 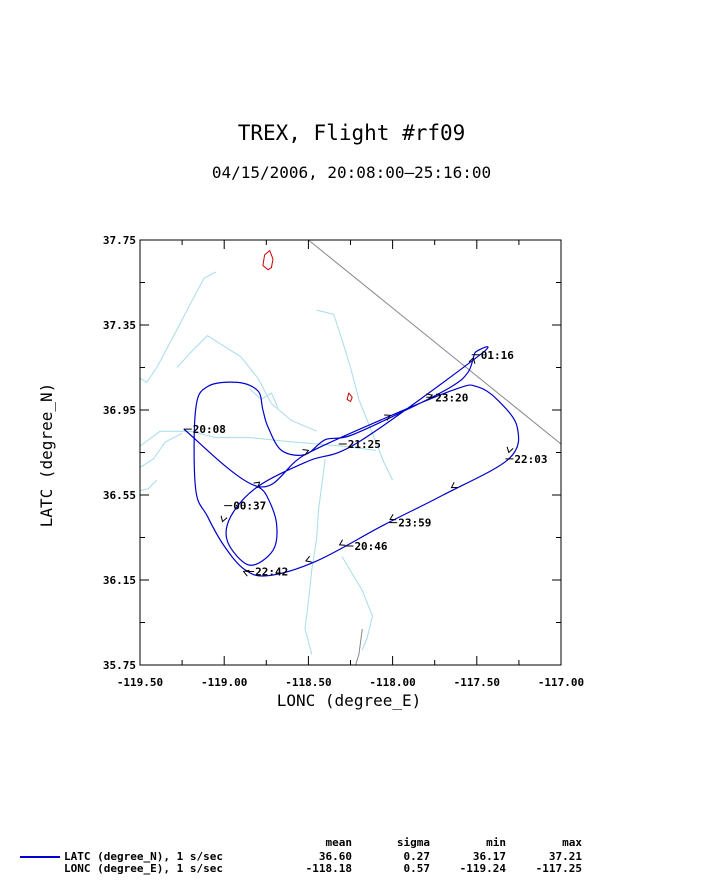 What do you see at coordinates (119, 580) in the screenshot?
I see `y-tick-label: 36.15` at bounding box center [119, 580].